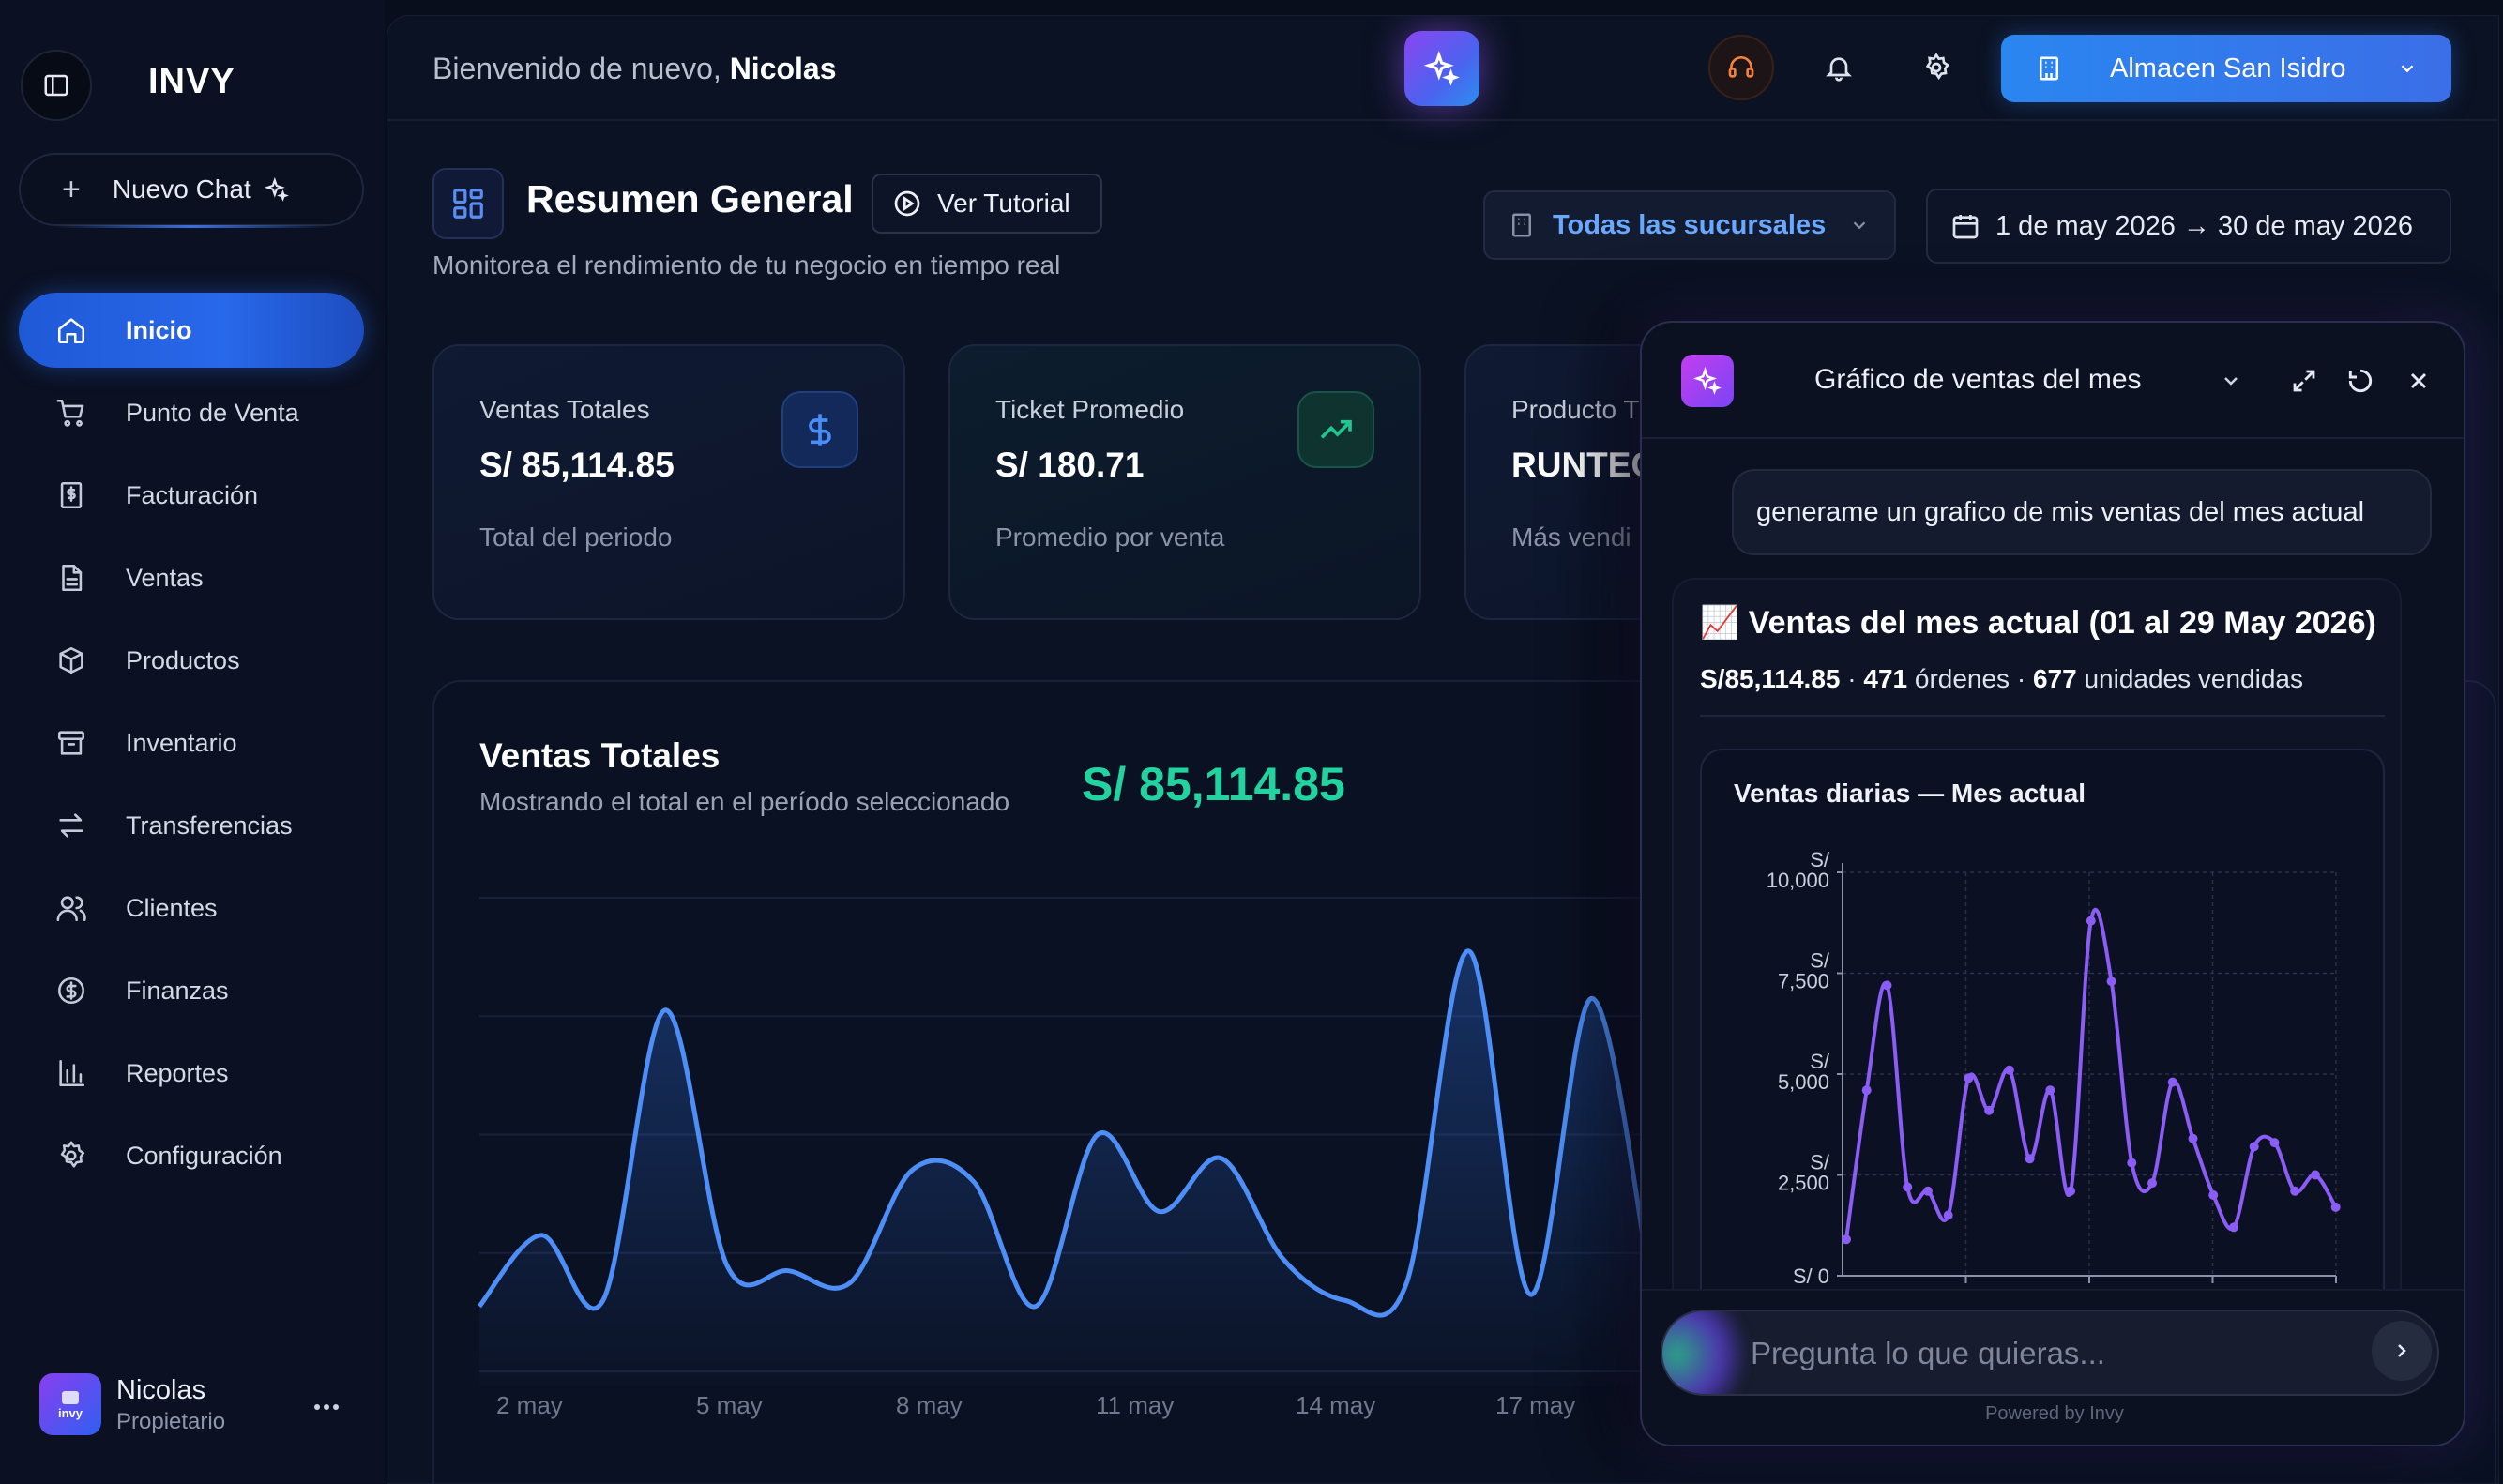  Describe the element at coordinates (1707, 381) in the screenshot. I see `ai-logo` at that location.